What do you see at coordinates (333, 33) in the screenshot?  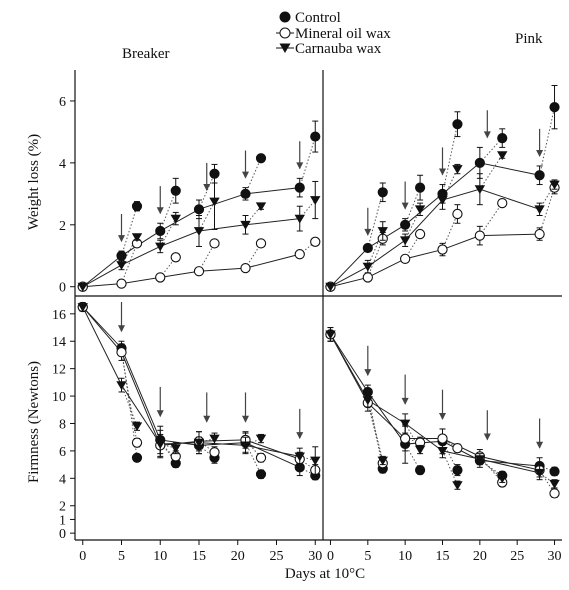 I see `legend: Control Mineral oil wax Carnauba wax` at bounding box center [333, 33].